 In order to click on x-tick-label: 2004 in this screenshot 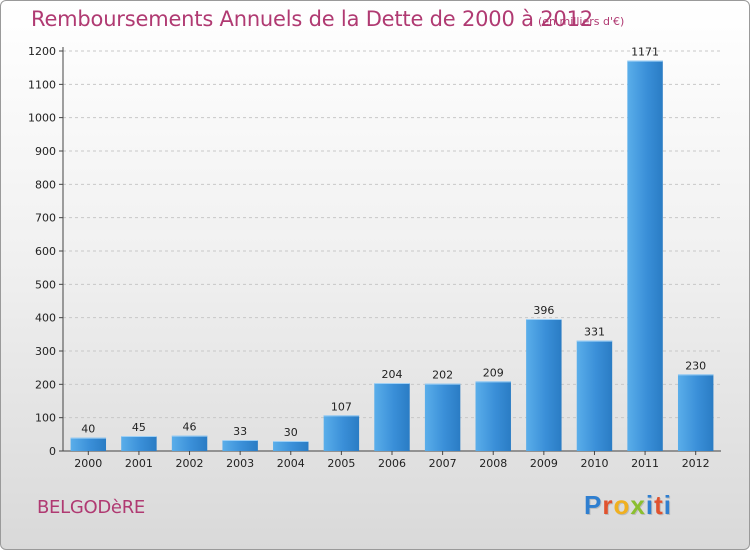, I will do `click(291, 463)`.